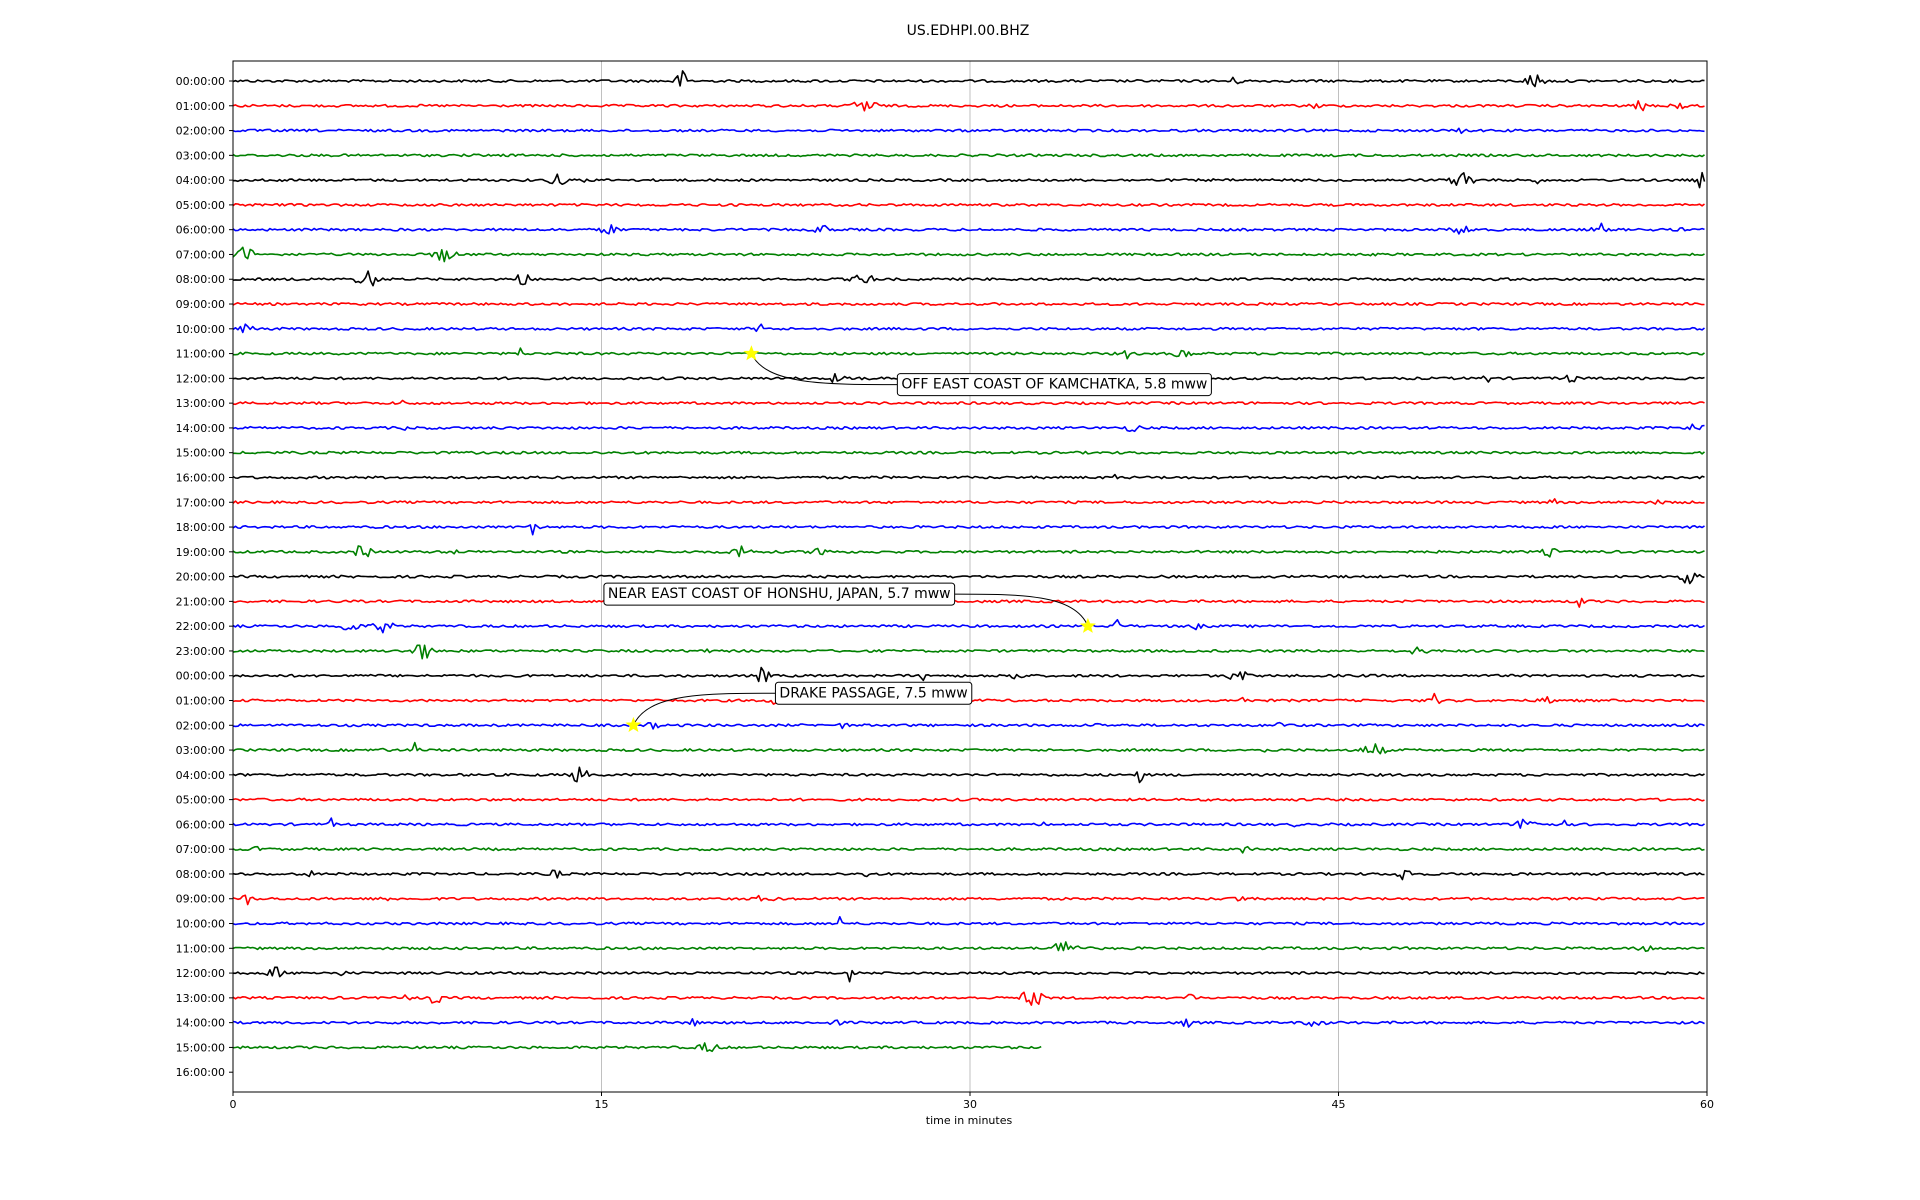  I want to click on x-axis-label: time in minutes, so click(969, 1120).